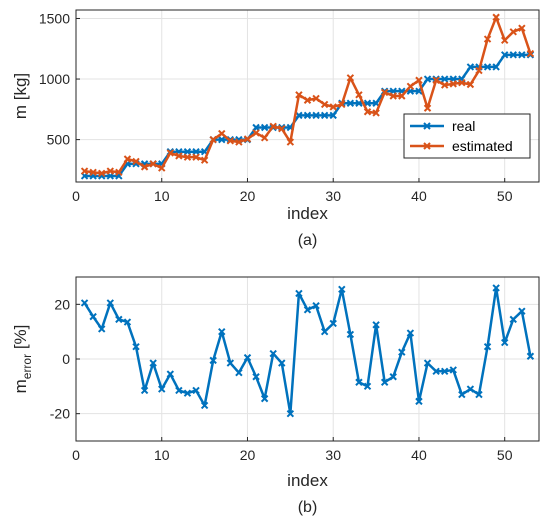  Describe the element at coordinates (463, 126) in the screenshot. I see `legend-label-real: real` at that location.